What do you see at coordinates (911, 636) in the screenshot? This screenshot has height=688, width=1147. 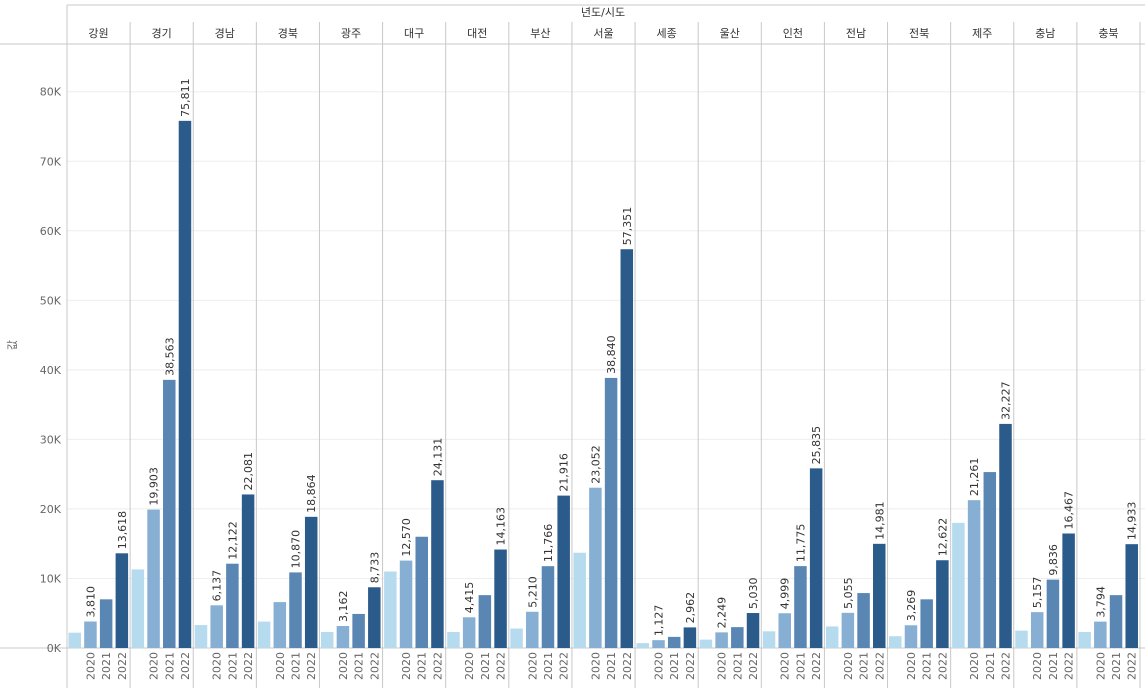 I see `bar-전북-1` at bounding box center [911, 636].